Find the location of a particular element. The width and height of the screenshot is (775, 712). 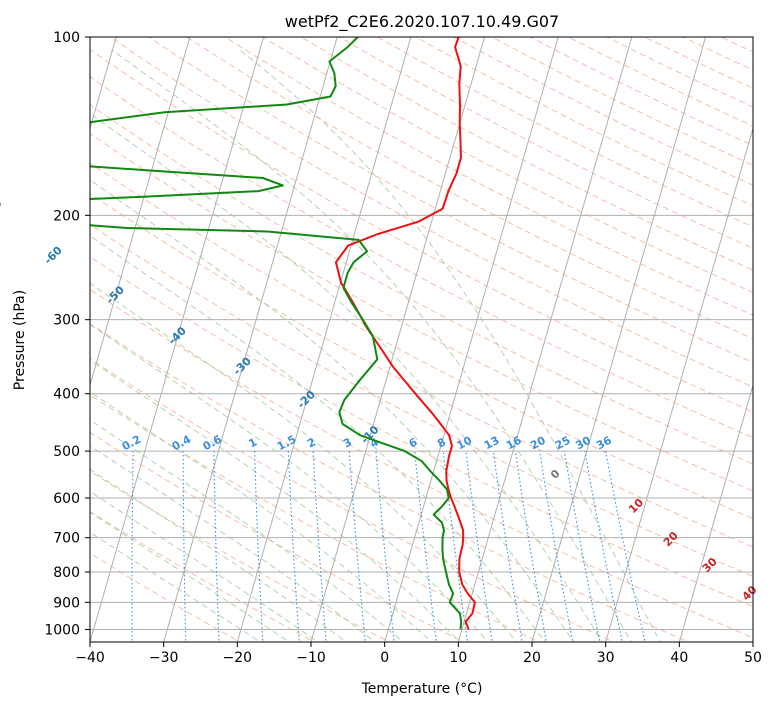

y-tick-label: 200 is located at coordinates (66, 216).